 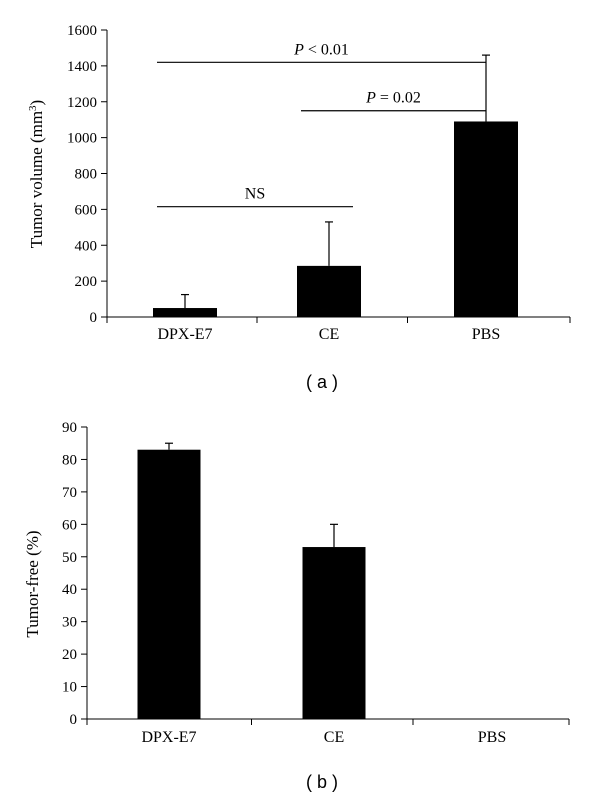 I want to click on chart-a-y-tick-label: 1600, so click(x=82, y=31).